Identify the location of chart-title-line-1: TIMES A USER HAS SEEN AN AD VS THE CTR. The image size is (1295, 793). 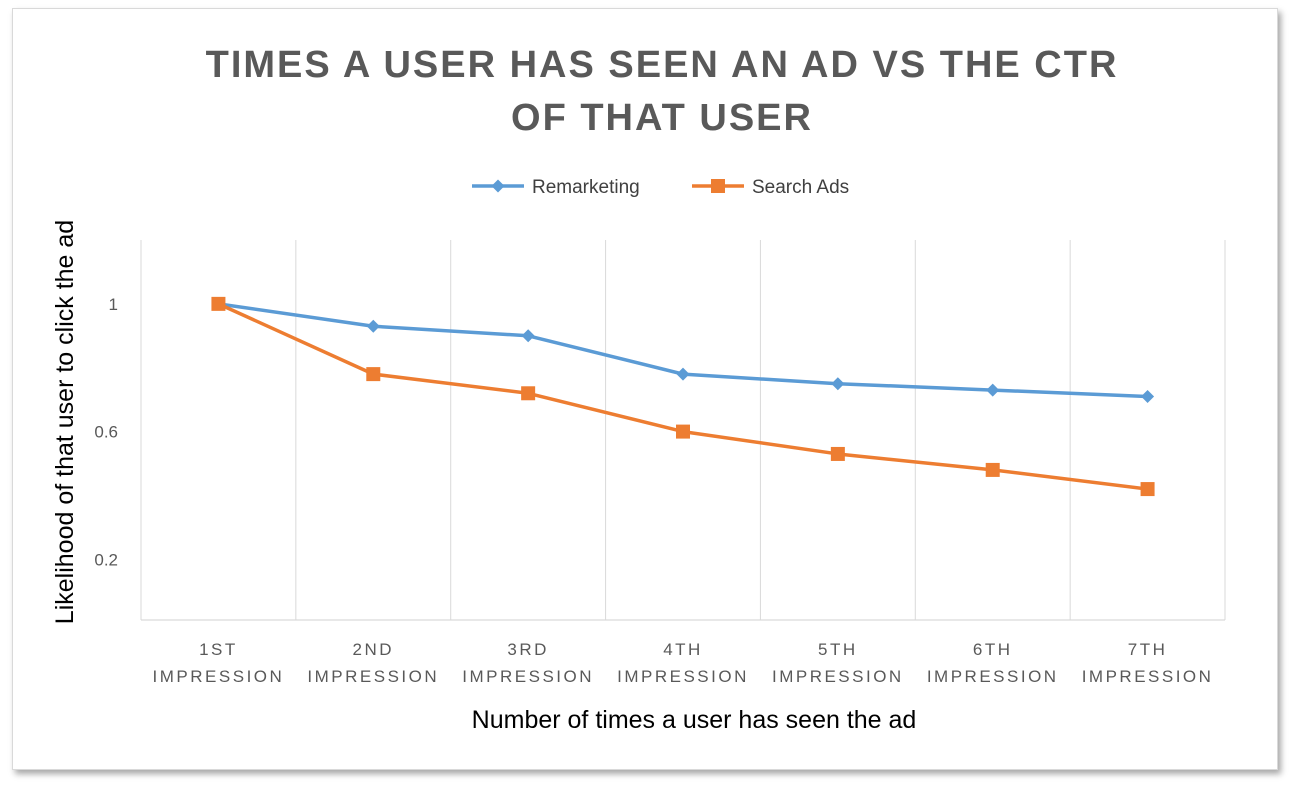
(662, 65).